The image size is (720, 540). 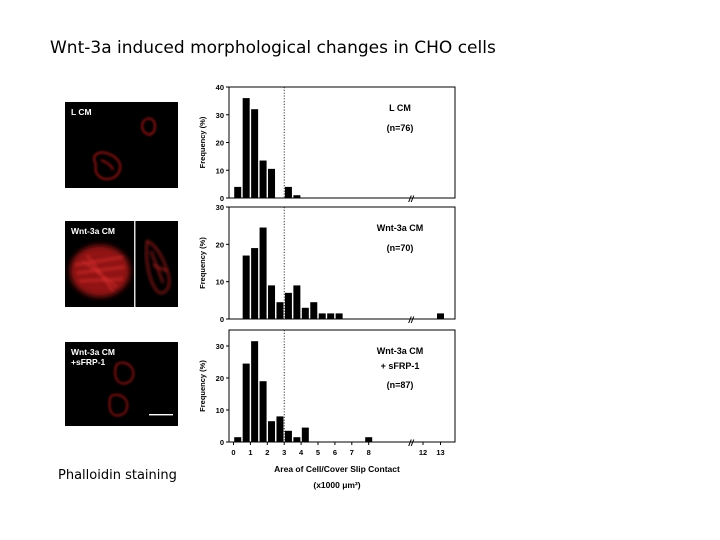 What do you see at coordinates (220, 346) in the screenshot?
I see `y-tick-label-3-3: 30` at bounding box center [220, 346].